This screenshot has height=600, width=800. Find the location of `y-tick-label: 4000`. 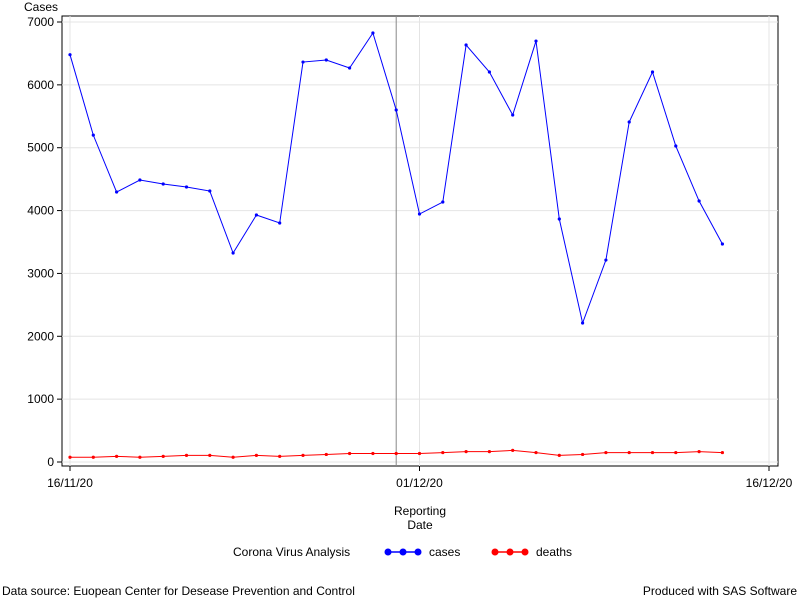

y-tick-label: 4000 is located at coordinates (40, 211).